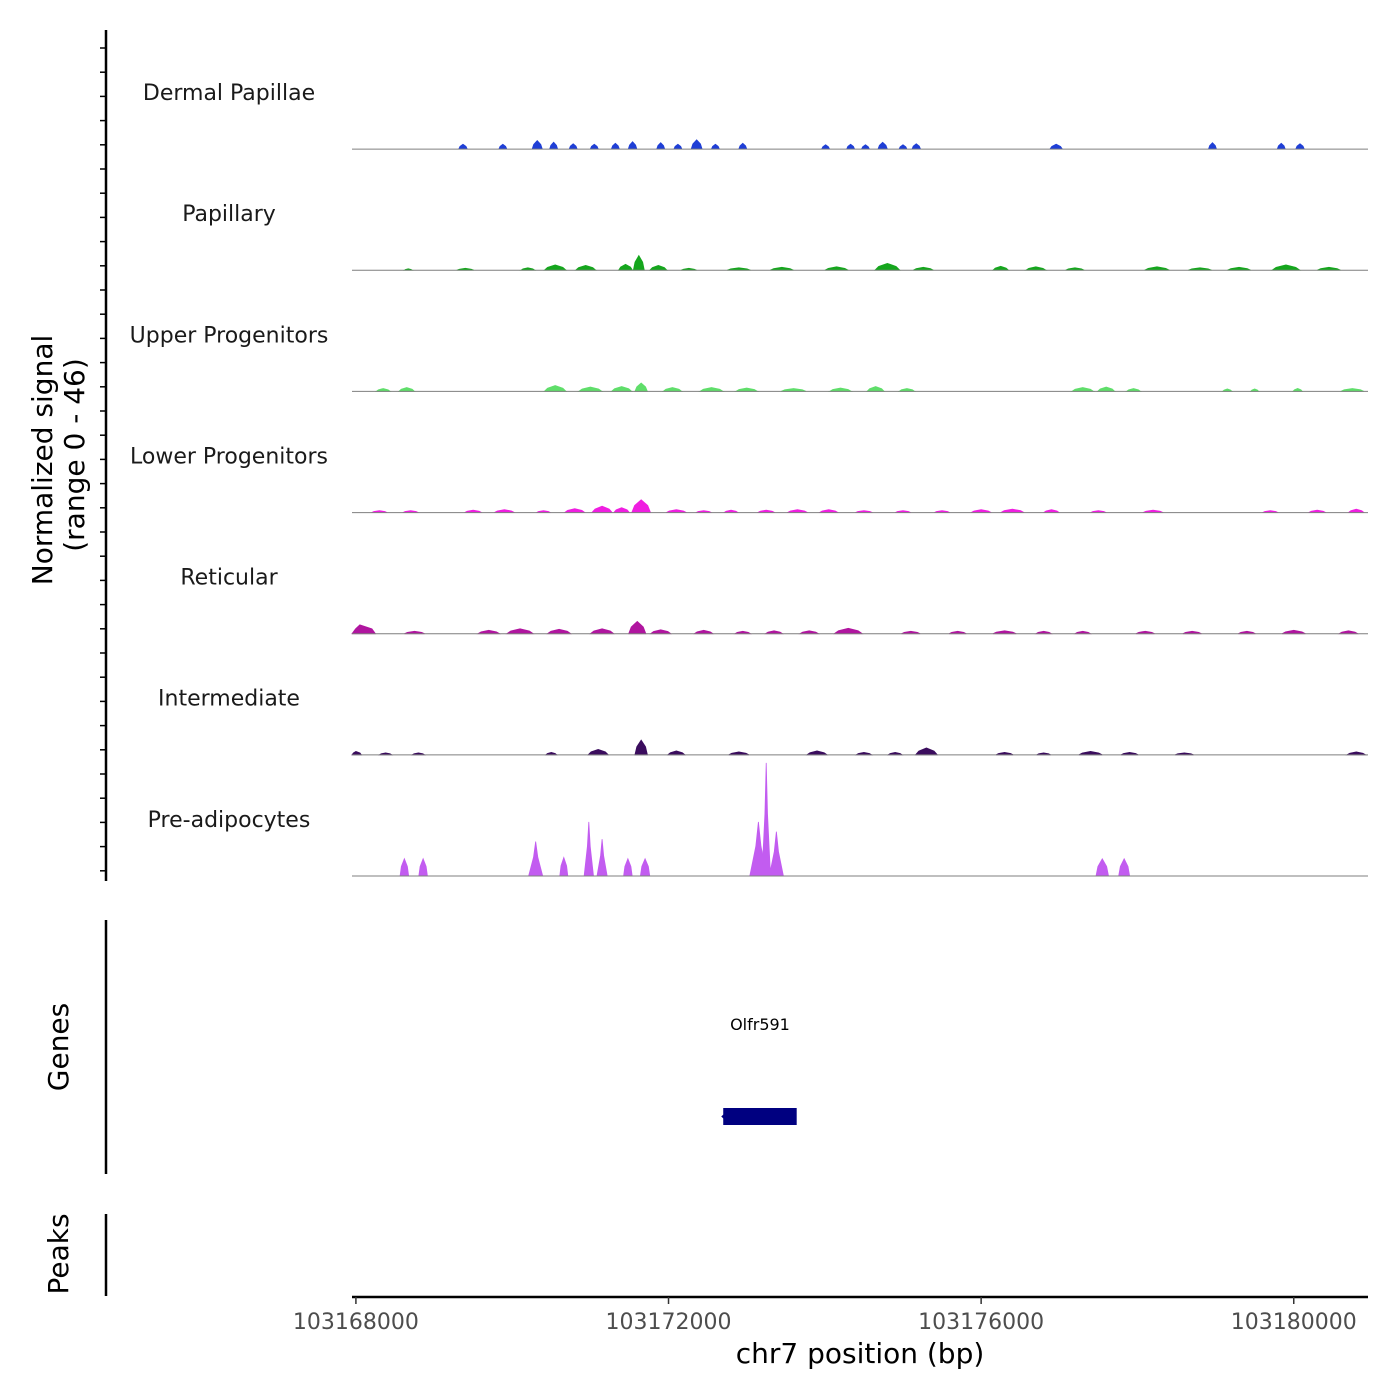 Image resolution: width=1400 pixels, height=1400 pixels. What do you see at coordinates (775, 236) in the screenshot?
I see `track-1: Papillary` at bounding box center [775, 236].